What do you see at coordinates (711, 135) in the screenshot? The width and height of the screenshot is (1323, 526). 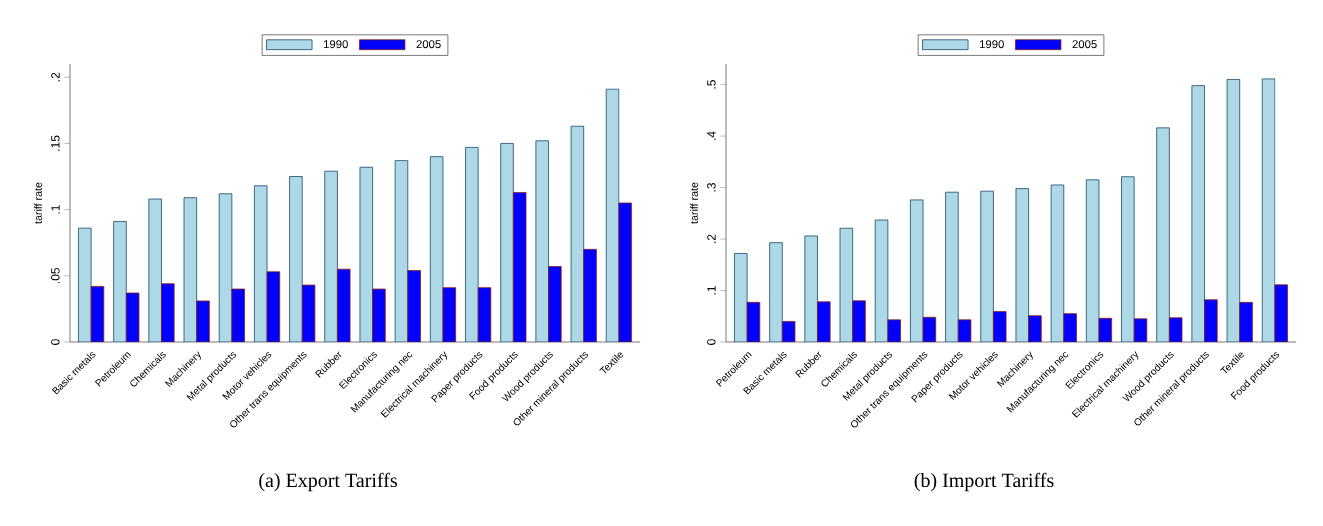 I see `y-tick-label: .4` at bounding box center [711, 135].